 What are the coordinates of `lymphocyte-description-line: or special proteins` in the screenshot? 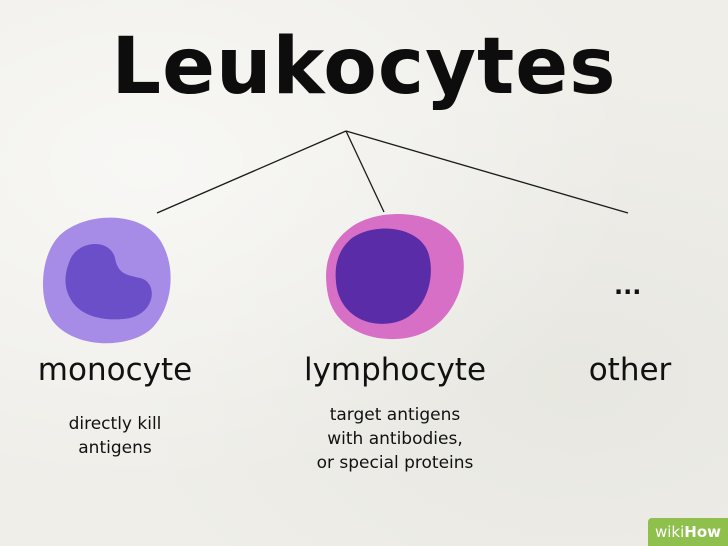 It's located at (395, 463).